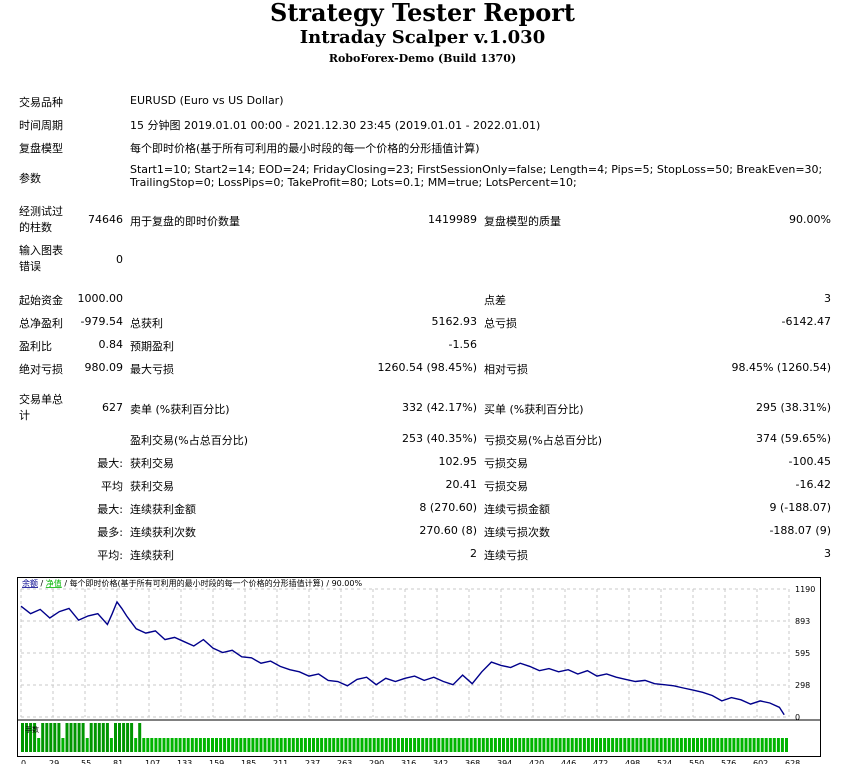  I want to click on symbol-label: 交易品种, so click(41, 102).